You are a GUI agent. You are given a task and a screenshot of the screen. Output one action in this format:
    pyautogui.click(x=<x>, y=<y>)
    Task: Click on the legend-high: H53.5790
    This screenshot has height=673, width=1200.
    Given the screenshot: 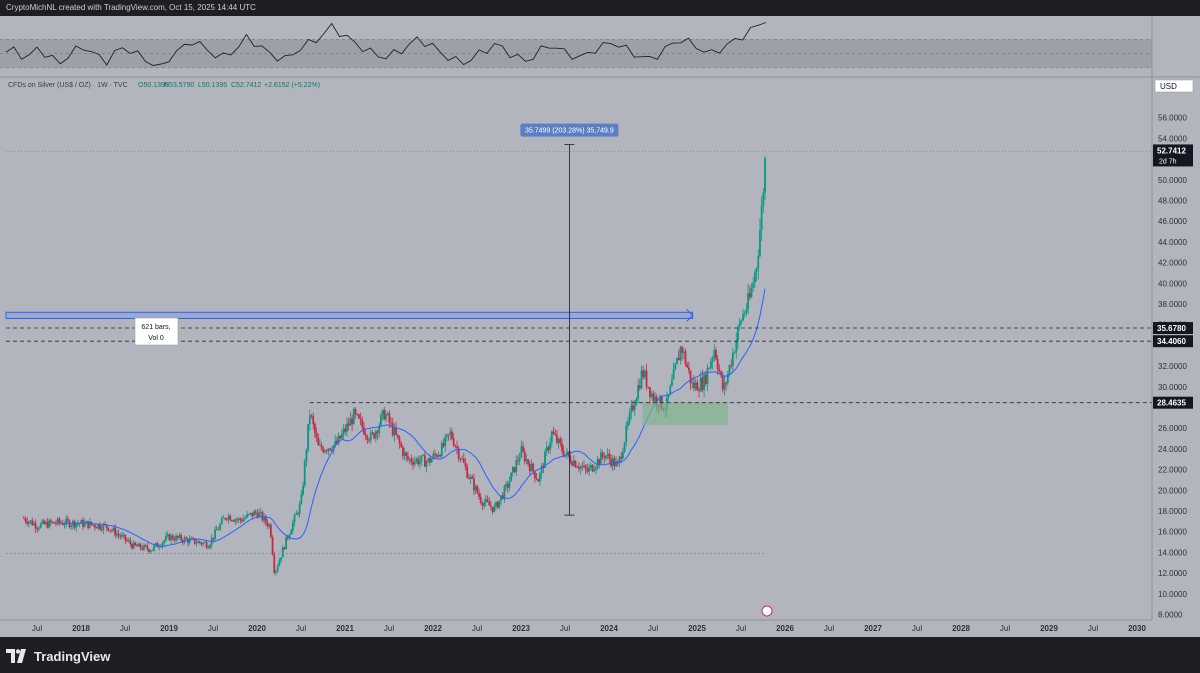 What is the action you would take?
    pyautogui.click(x=179, y=85)
    